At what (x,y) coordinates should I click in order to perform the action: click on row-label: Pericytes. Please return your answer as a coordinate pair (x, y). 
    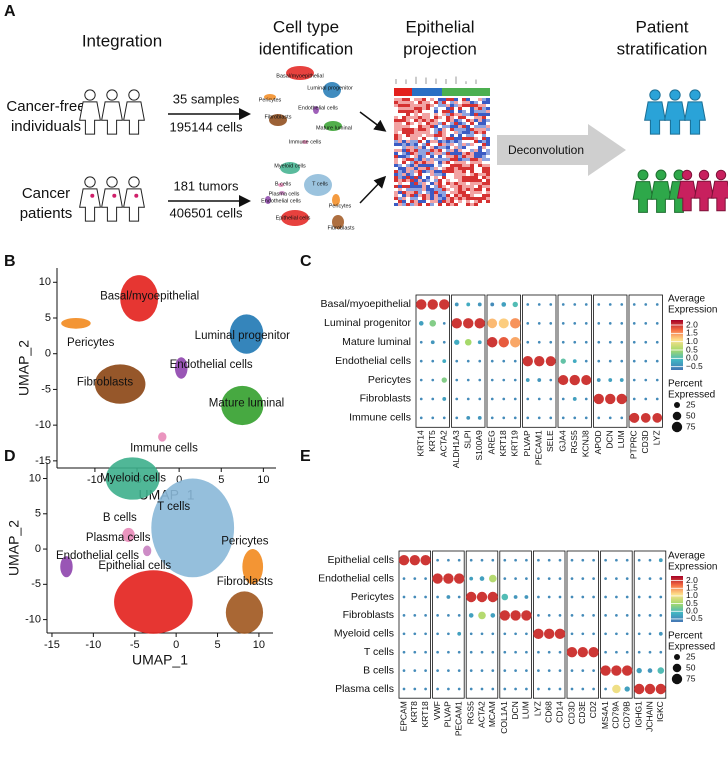
    Looking at the image, I should click on (389, 380).